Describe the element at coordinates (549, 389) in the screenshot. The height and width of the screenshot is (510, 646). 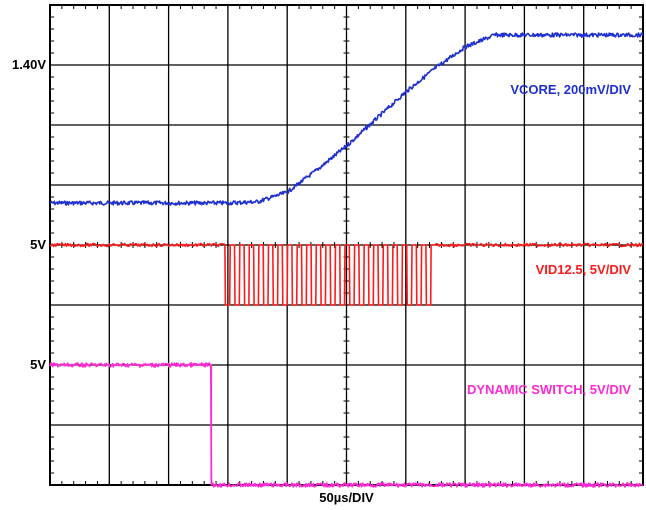
I see `series-label-dynamic-switch: DYNAMIC SWITCH, 5V/DIV` at that location.